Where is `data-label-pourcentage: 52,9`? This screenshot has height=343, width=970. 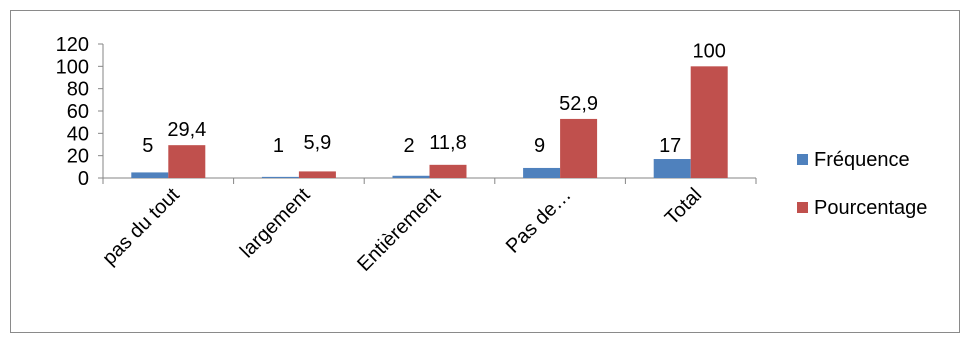
data-label-pourcentage: 52,9 is located at coordinates (578, 104).